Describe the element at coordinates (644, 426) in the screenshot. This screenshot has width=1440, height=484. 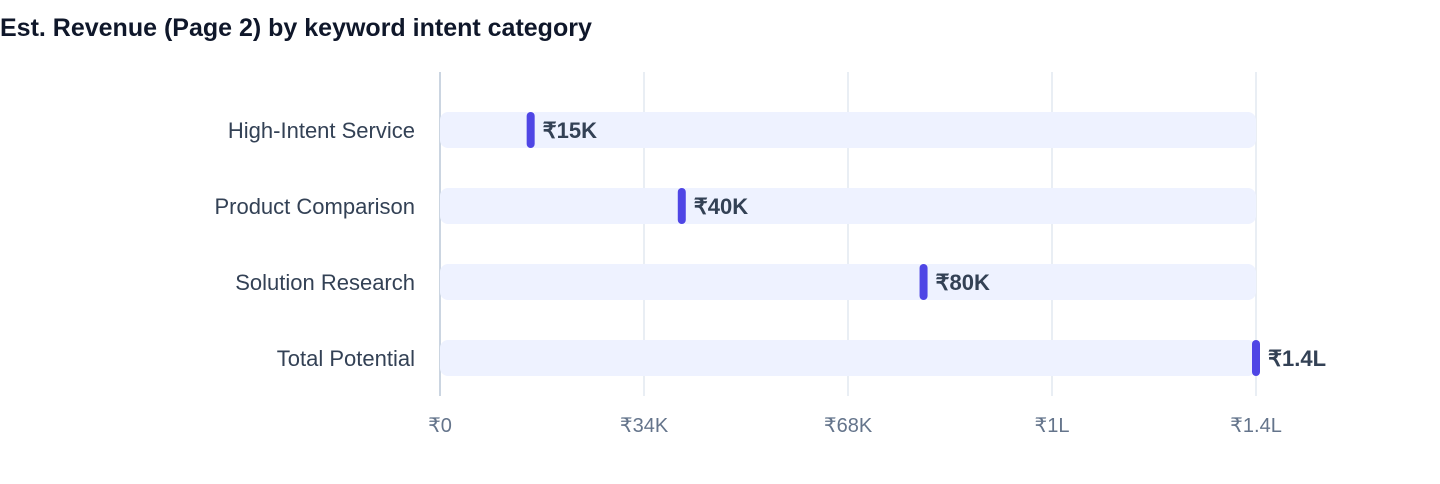
I see `x-tick-label: ₹34K` at that location.